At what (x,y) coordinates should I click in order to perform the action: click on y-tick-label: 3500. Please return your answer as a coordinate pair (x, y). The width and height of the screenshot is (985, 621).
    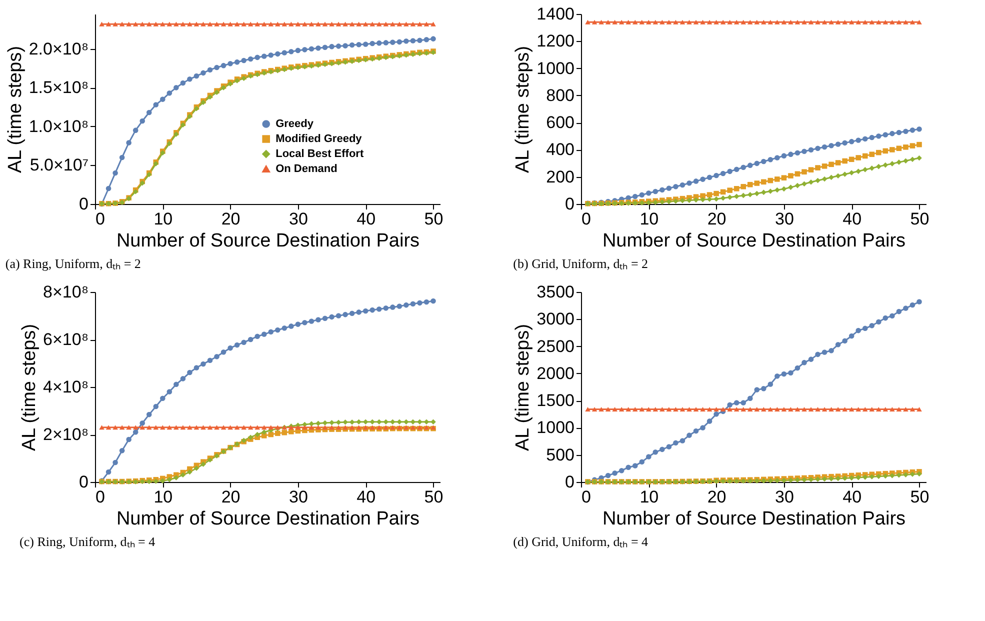
    Looking at the image, I should click on (555, 292).